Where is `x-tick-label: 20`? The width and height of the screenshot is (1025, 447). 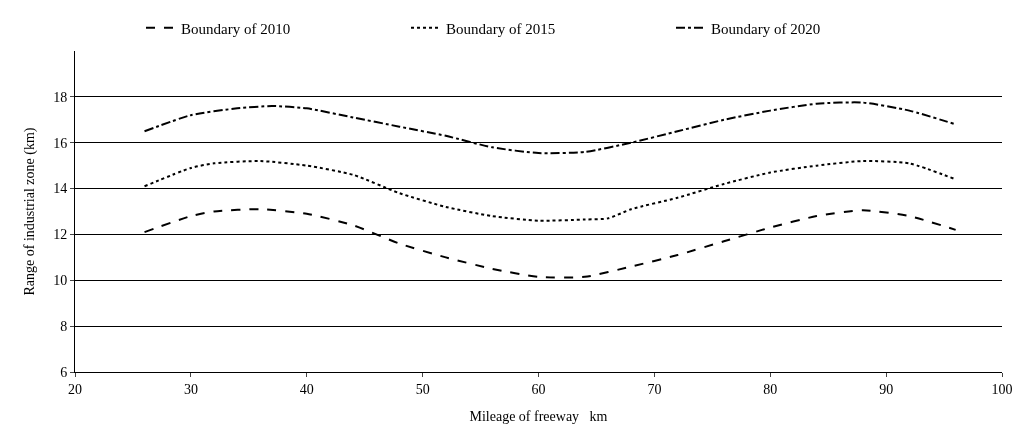 x-tick-label: 20 is located at coordinates (75, 389).